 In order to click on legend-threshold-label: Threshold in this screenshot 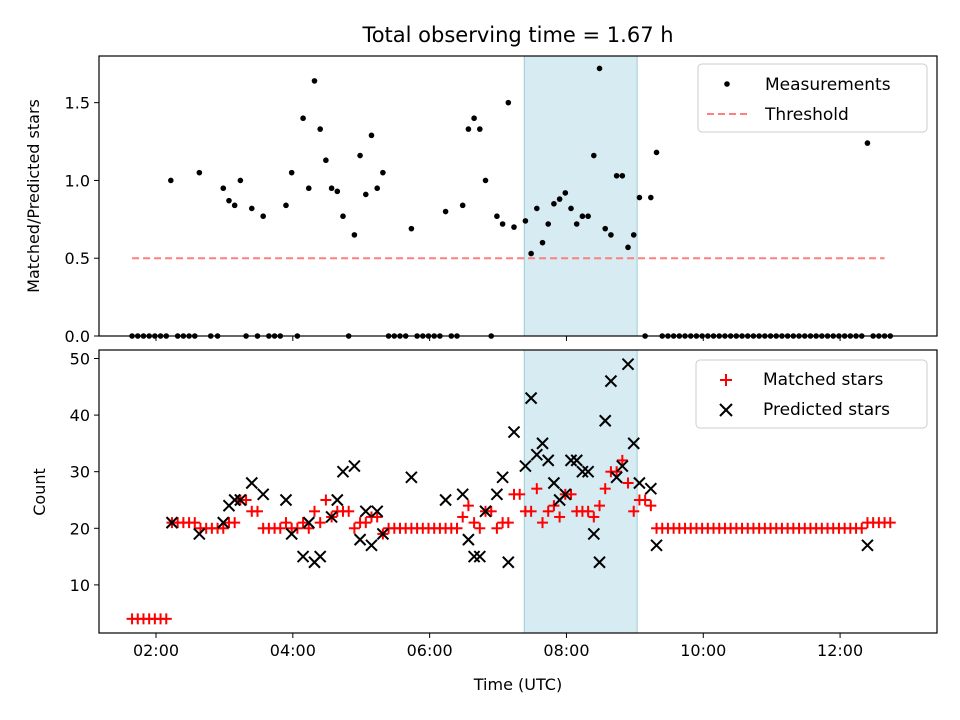, I will do `click(806, 115)`.